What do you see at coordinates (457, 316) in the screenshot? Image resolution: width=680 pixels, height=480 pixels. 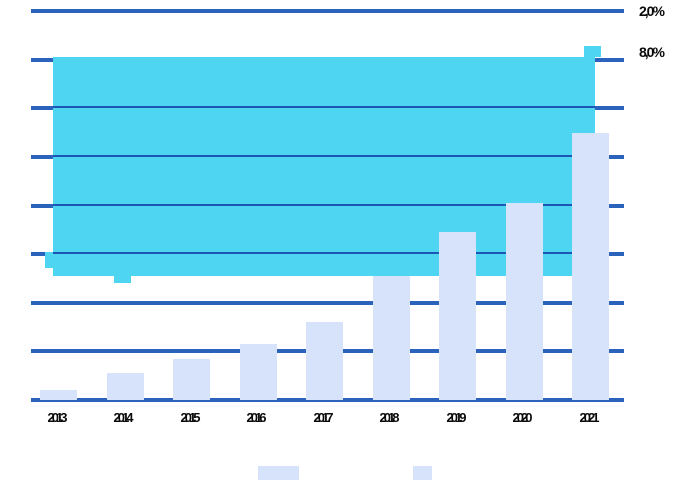 I see `bar-2019` at bounding box center [457, 316].